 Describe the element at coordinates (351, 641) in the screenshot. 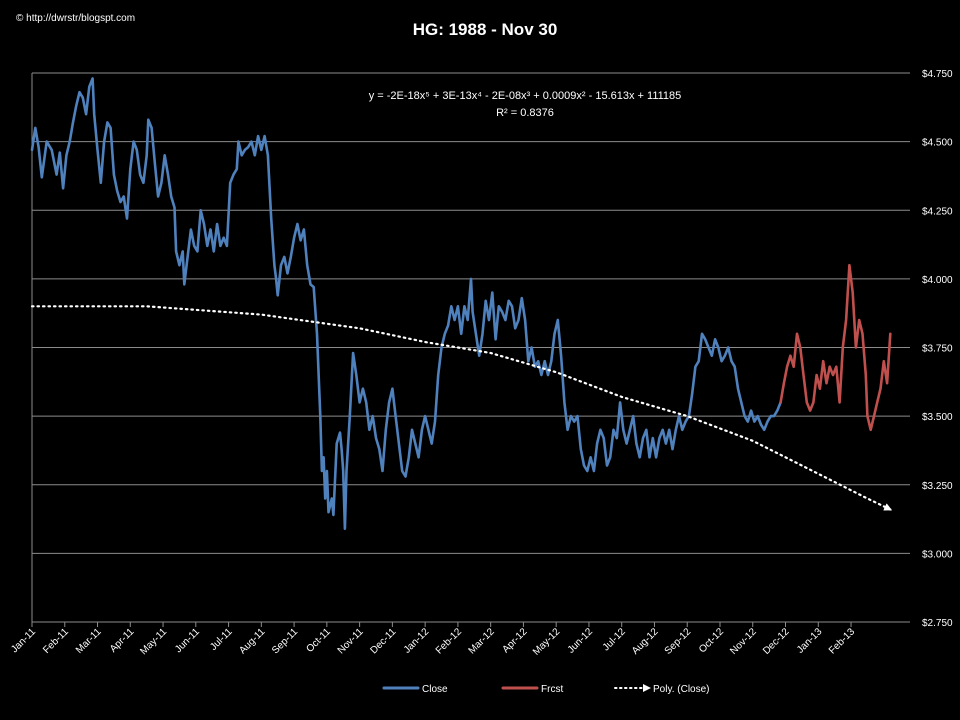

I see `x-tick-label: Nov-11` at that location.